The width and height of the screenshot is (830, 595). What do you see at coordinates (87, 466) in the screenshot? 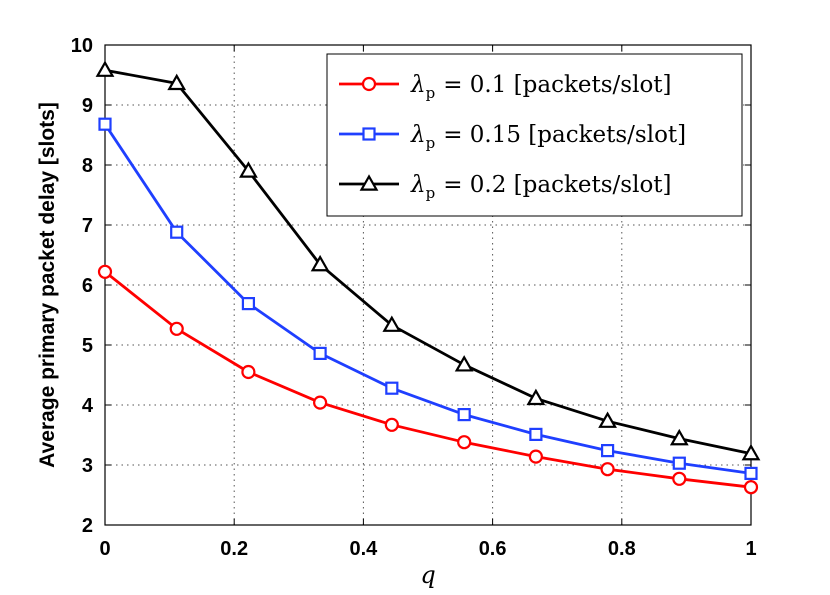
I see `y-tick-label: 3` at bounding box center [87, 466].